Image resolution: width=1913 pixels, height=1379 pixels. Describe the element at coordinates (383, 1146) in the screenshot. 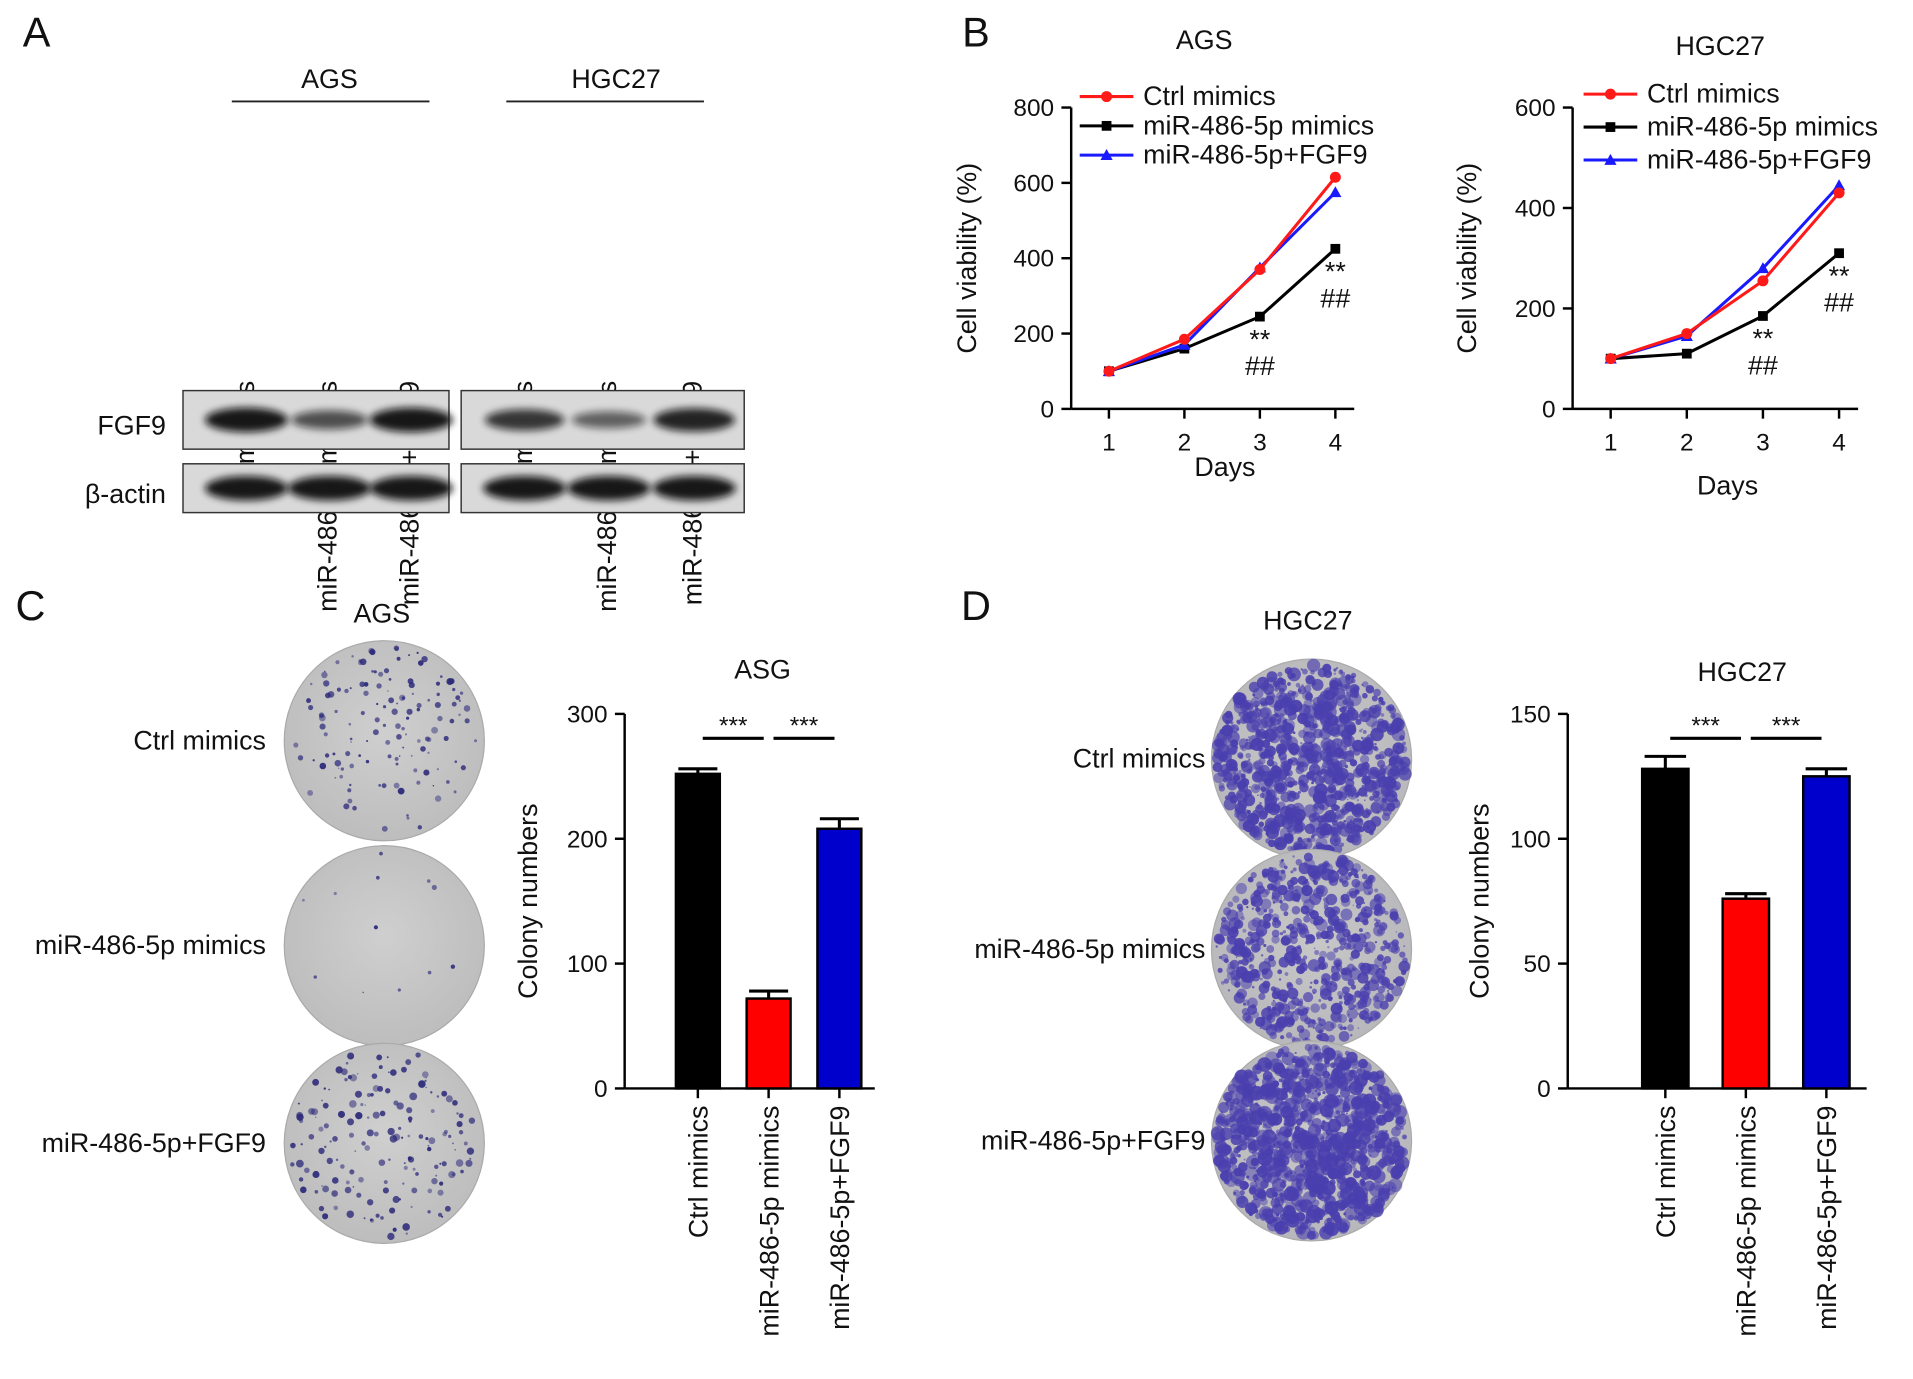

I see `colonies` at that location.